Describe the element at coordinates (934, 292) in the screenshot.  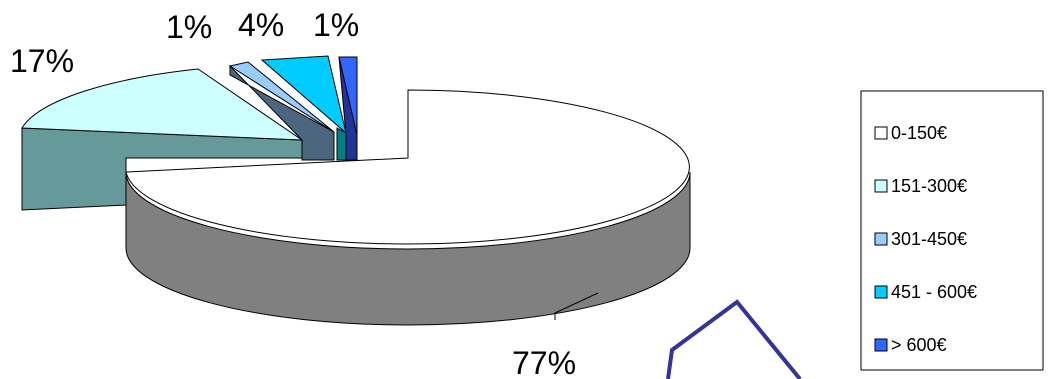
I see `legend-label-451-600: 451 - 600€` at that location.